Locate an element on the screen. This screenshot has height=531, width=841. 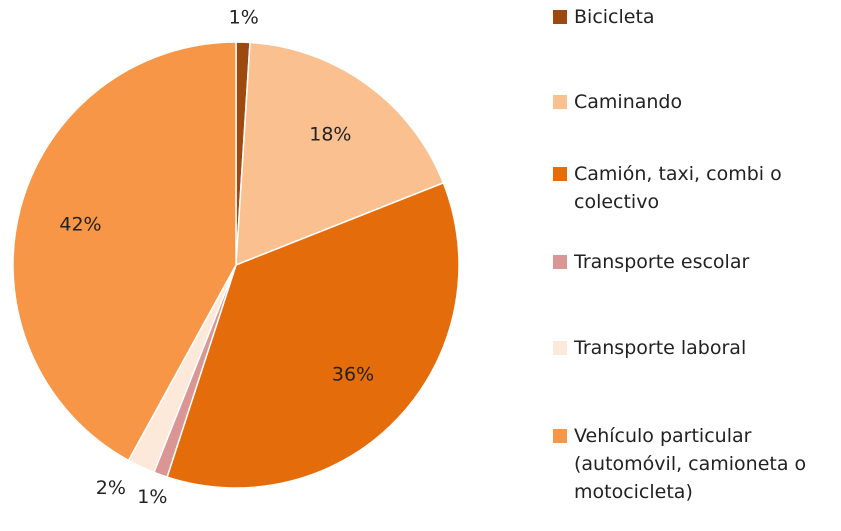
legend-label: Transporte escolar is located at coordinates (662, 262).